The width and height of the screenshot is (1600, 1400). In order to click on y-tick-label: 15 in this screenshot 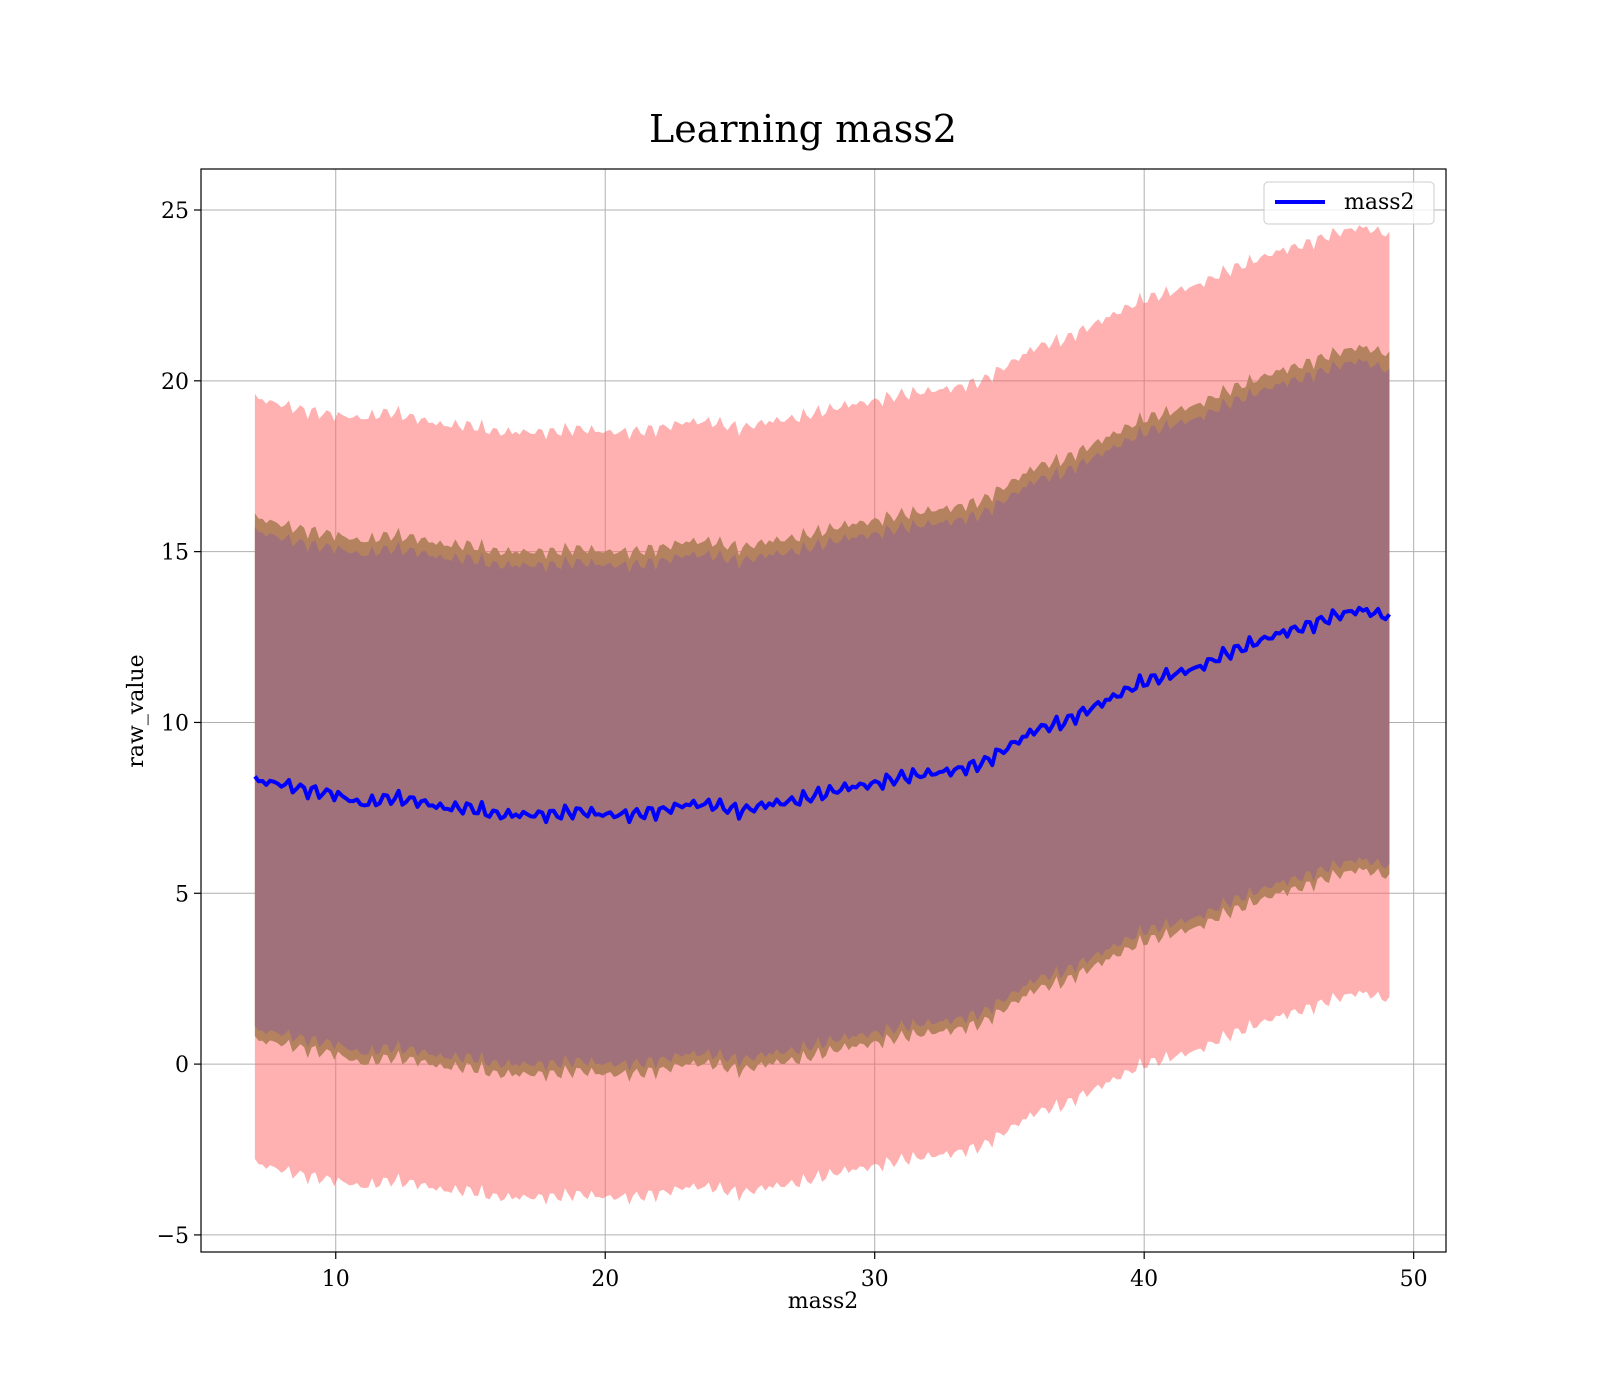, I will do `click(175, 553)`.